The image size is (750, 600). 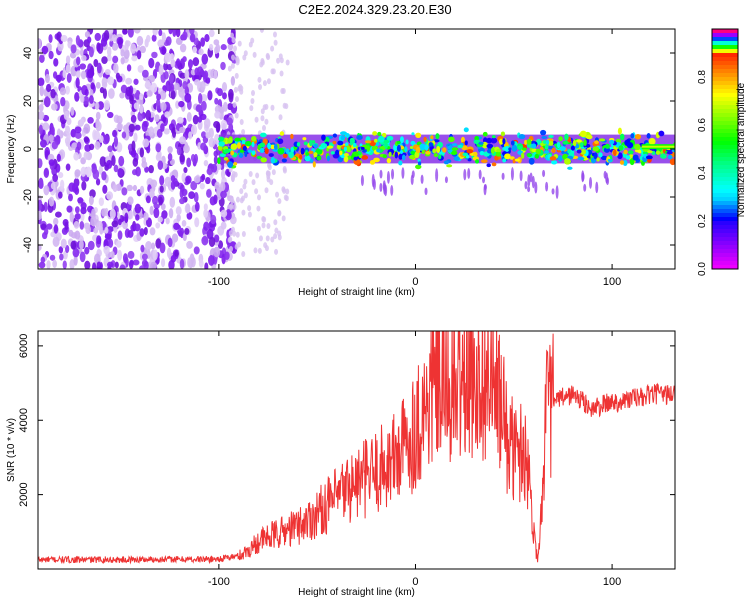 I want to click on x-tick-label: 100, so click(x=612, y=582).